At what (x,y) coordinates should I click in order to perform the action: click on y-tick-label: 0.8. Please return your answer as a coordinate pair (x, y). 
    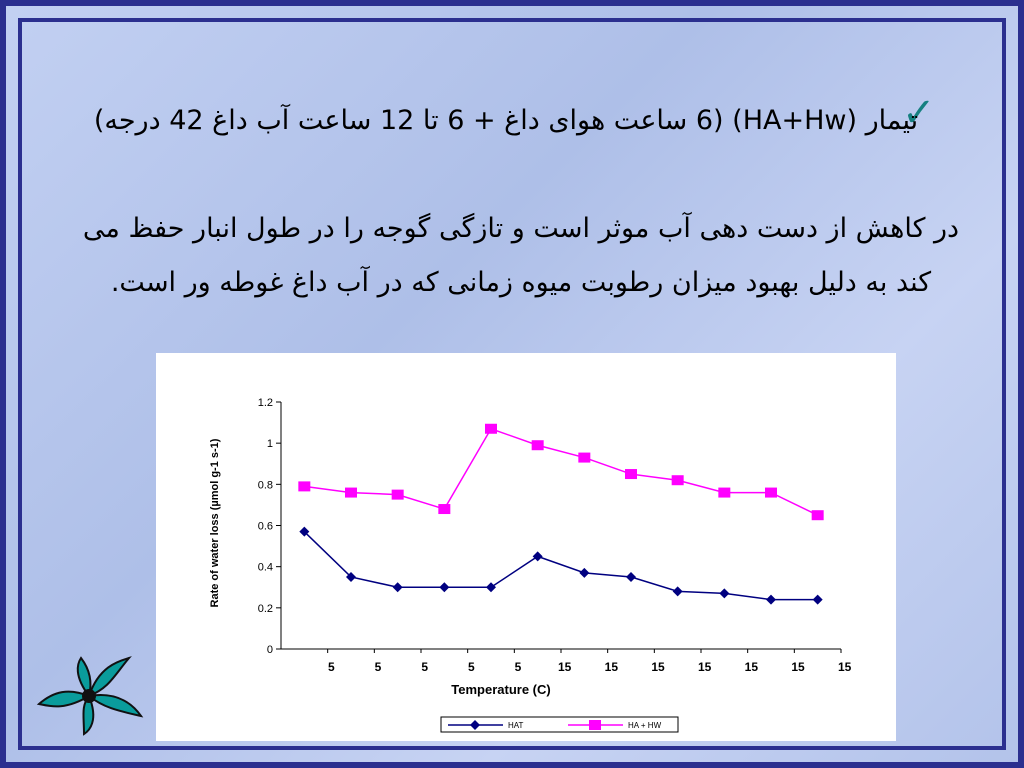
    Looking at the image, I should click on (265, 485).